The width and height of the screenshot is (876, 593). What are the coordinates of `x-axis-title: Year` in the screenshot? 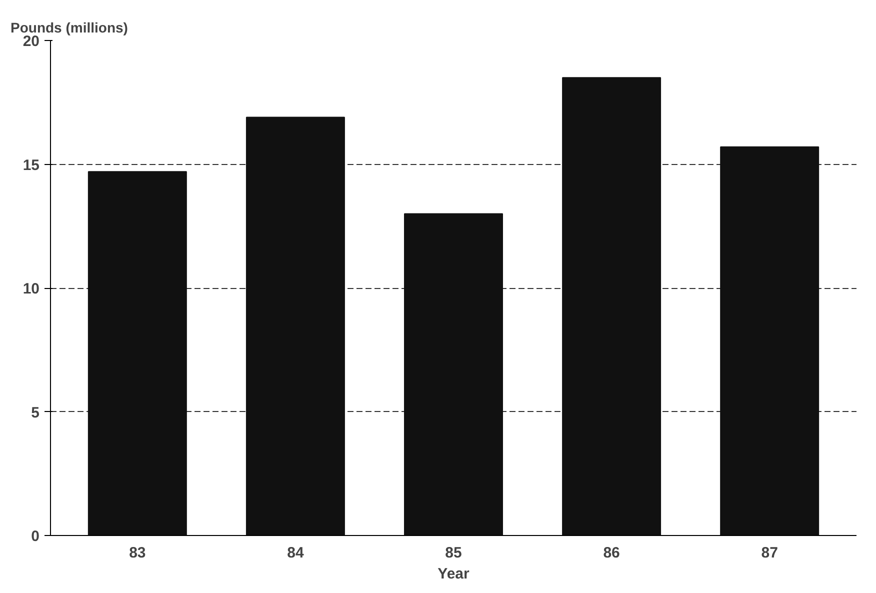 It's located at (454, 574).